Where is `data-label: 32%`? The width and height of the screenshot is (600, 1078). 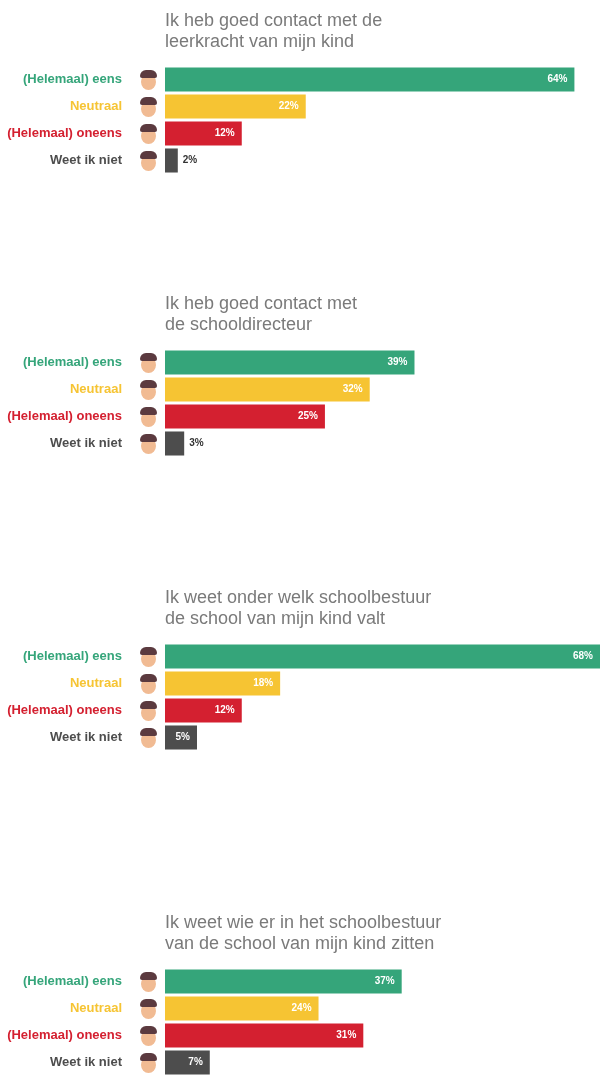
data-label: 32% is located at coordinates (352, 389).